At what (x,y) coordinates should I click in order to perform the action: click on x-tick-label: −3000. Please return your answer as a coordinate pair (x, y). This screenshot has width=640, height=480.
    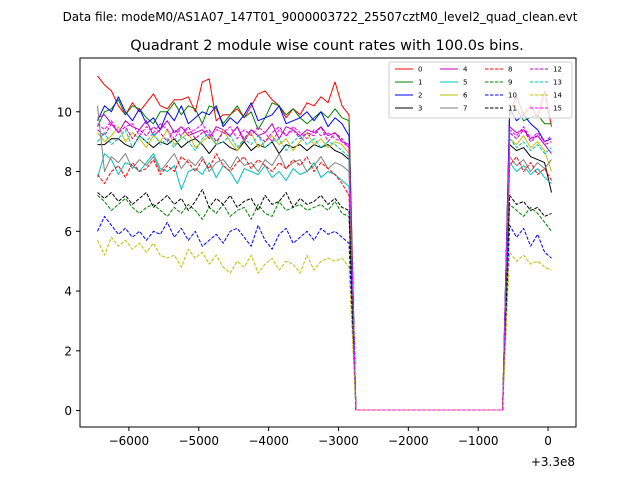
    Looking at the image, I should click on (338, 441).